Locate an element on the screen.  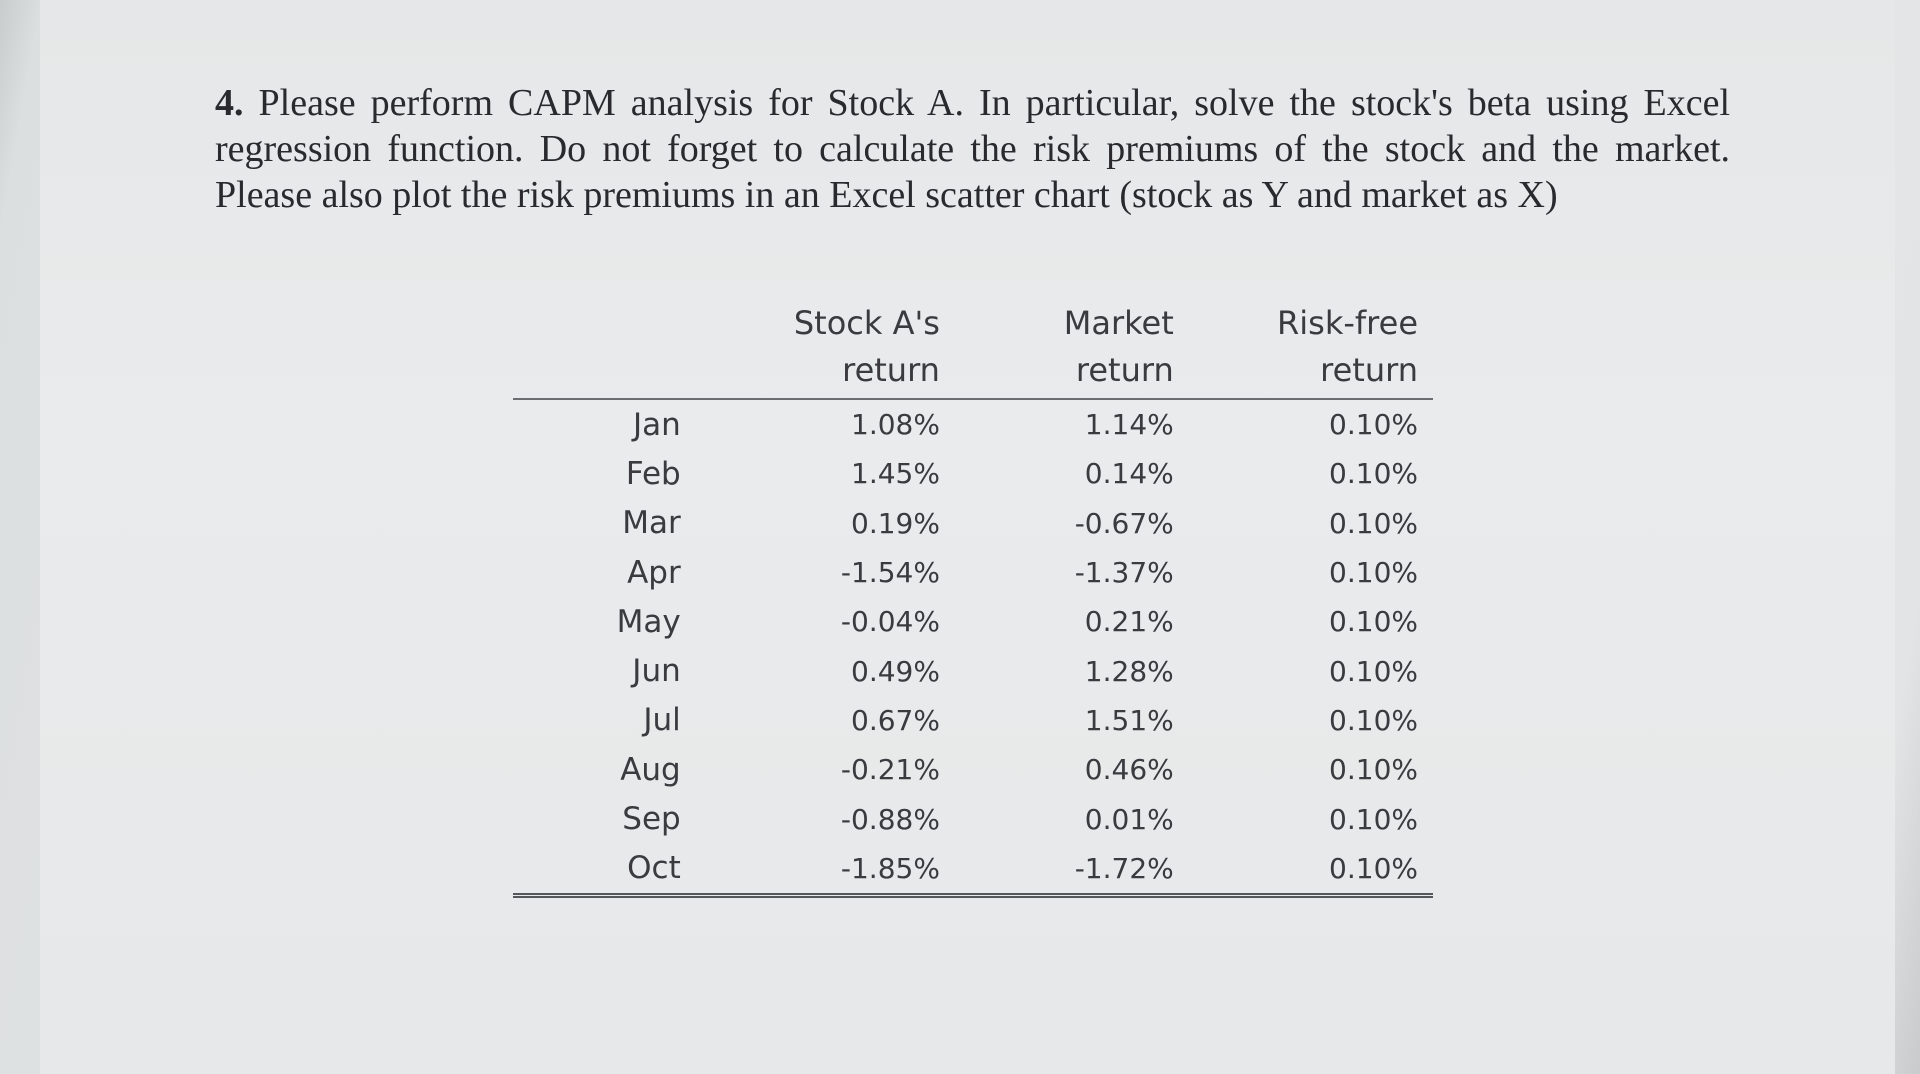
table-row: Jun 0.49% 1.28% 0.10% is located at coordinates (973, 670).